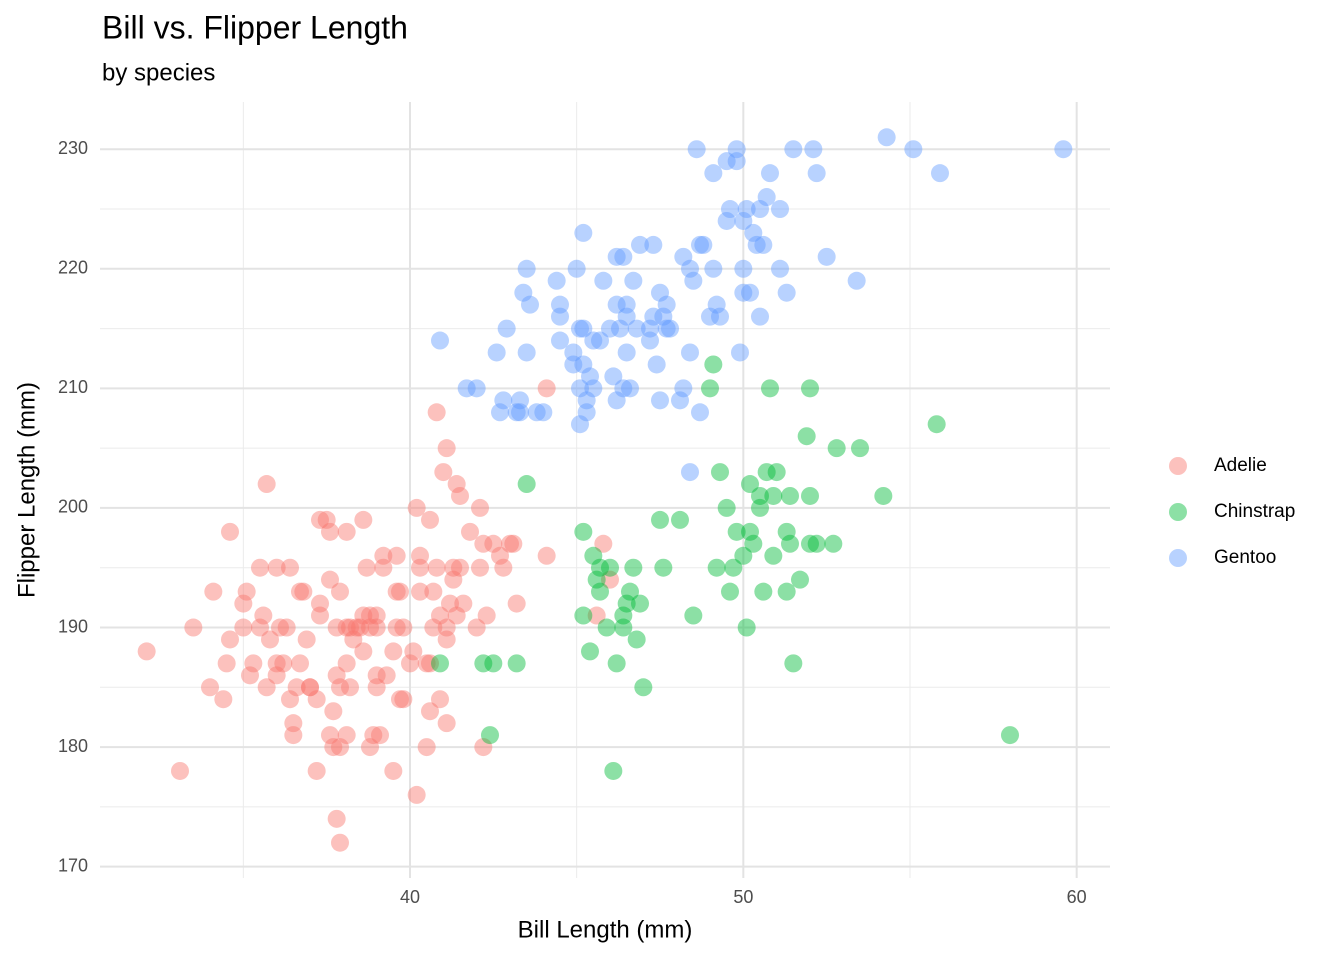 The width and height of the screenshot is (1344, 960). What do you see at coordinates (1178, 466) in the screenshot?
I see `legend-swatch` at bounding box center [1178, 466].